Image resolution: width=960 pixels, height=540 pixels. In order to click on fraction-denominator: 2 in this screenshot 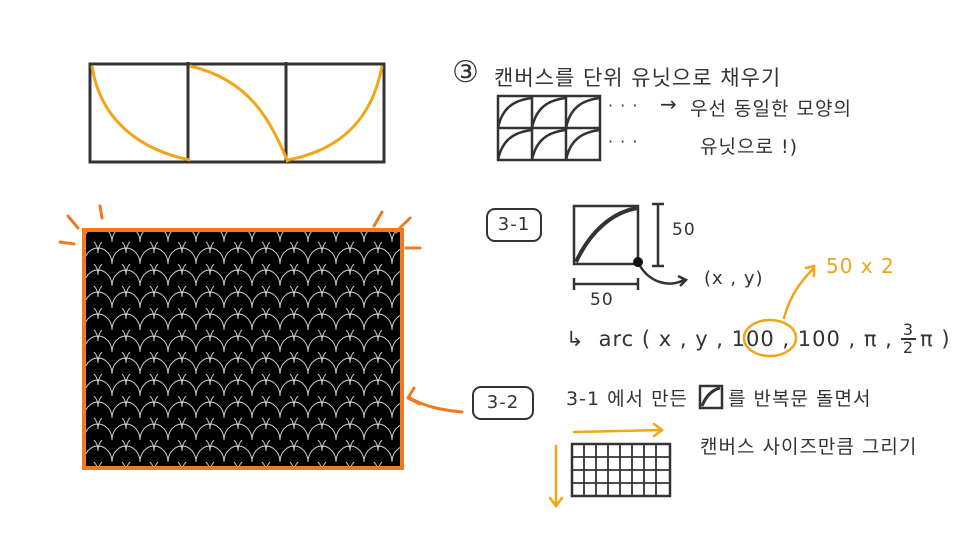, I will do `click(908, 347)`.